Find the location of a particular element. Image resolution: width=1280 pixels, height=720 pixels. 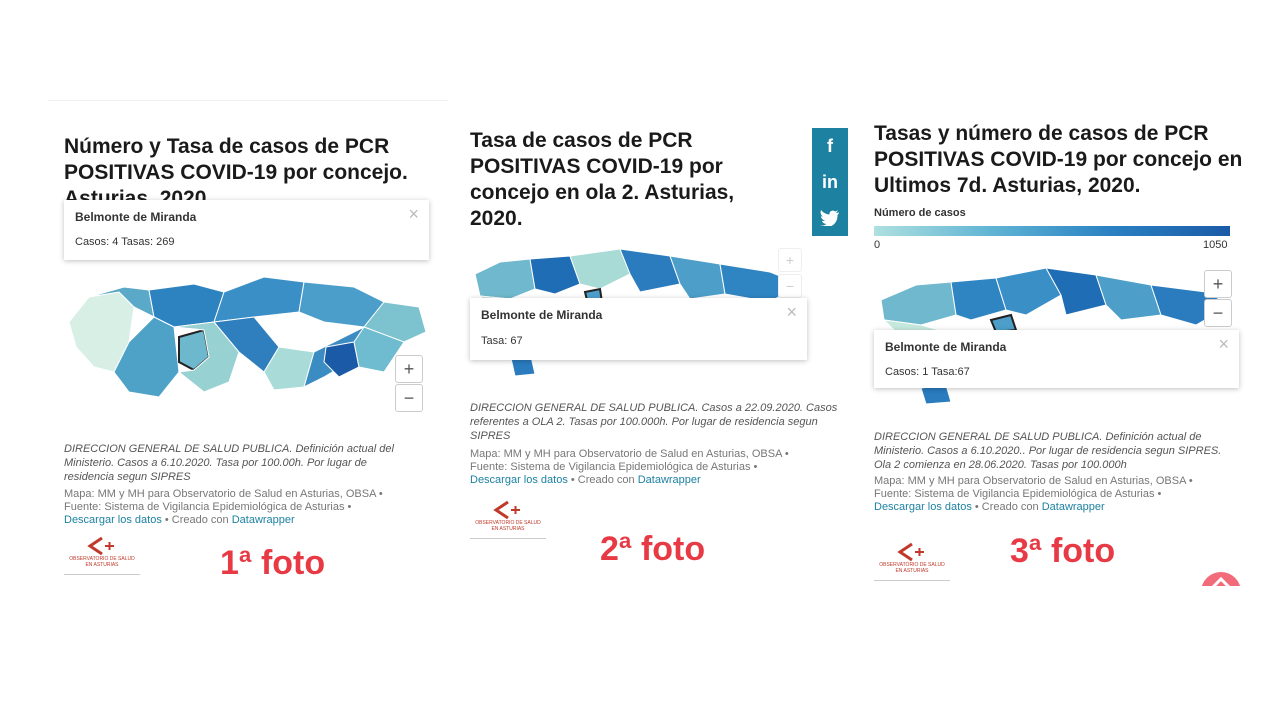

tooltip-values: Tasa: 67 is located at coordinates (502, 341).